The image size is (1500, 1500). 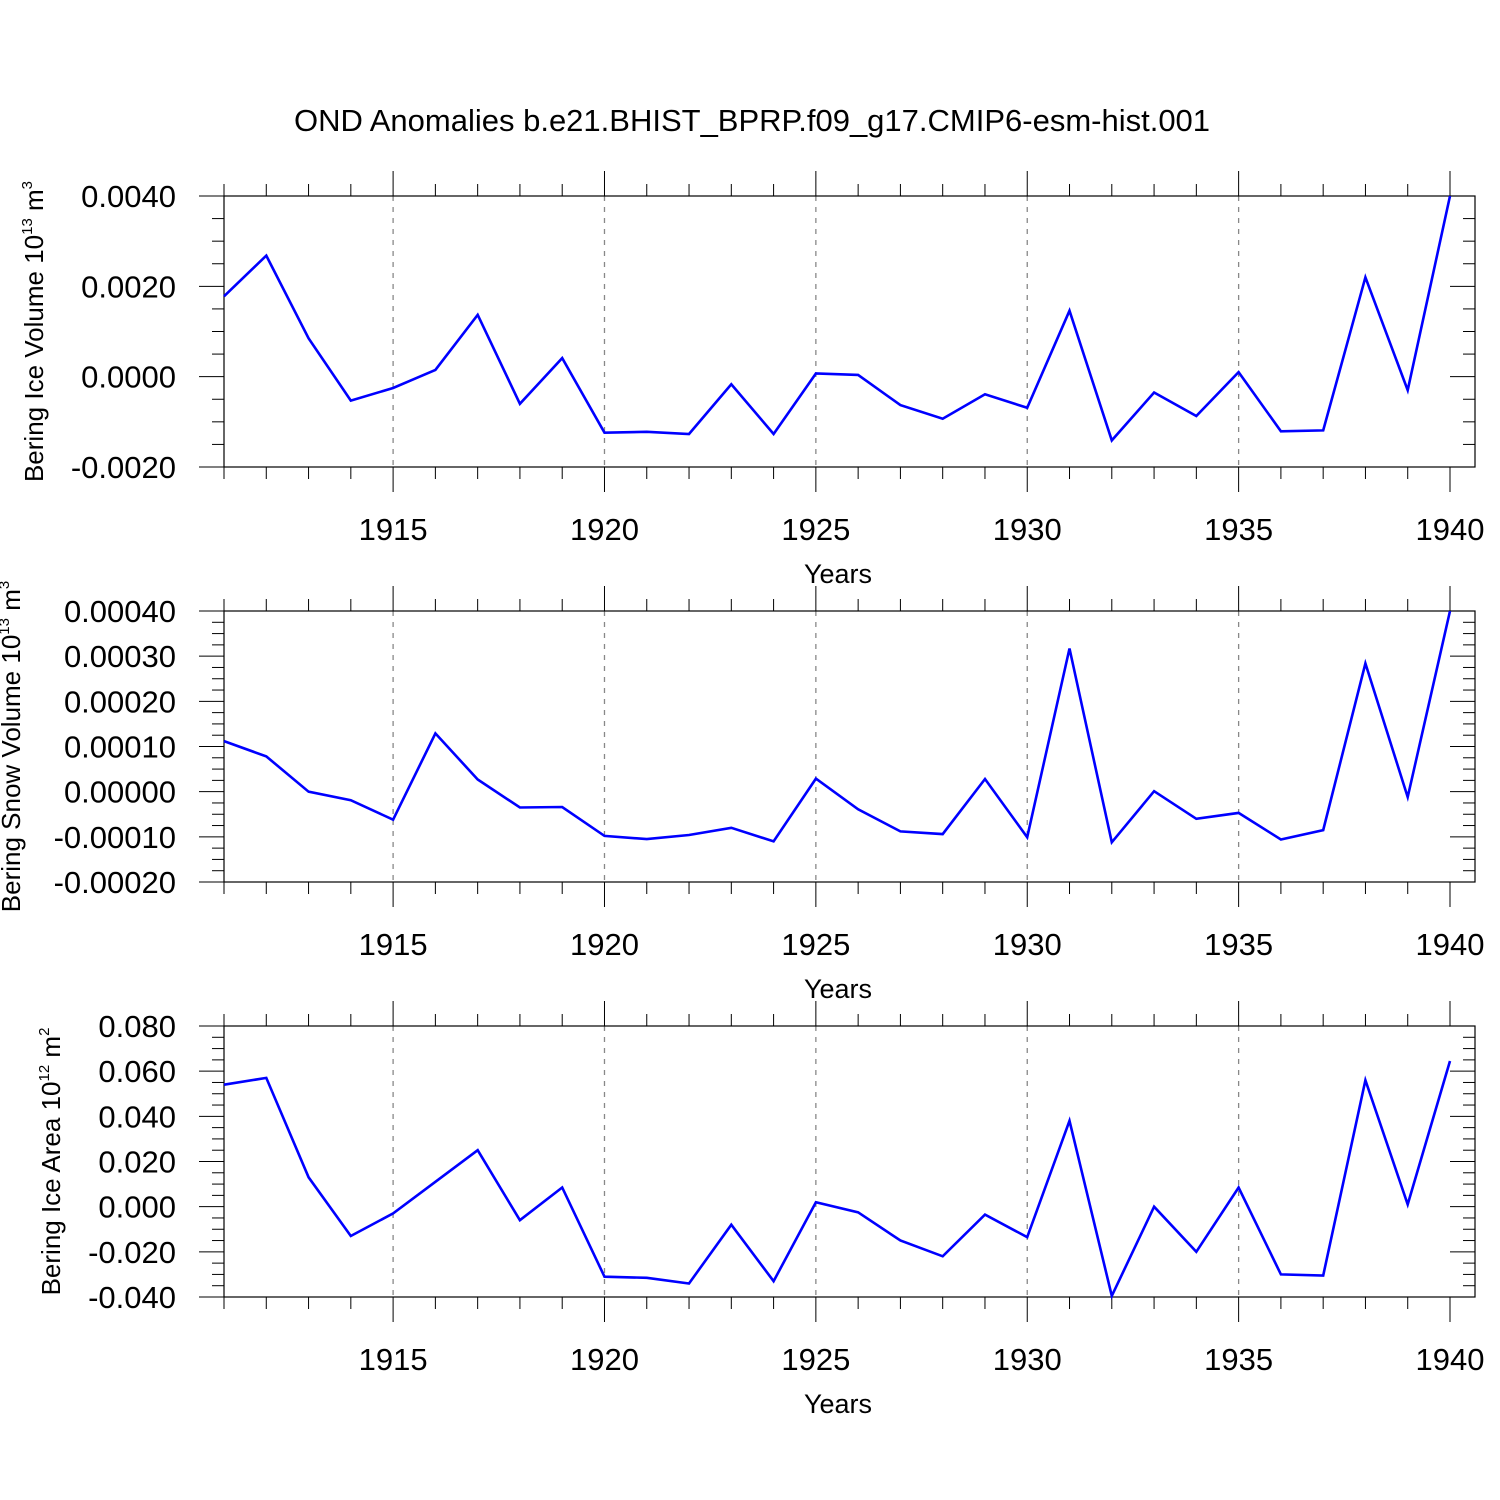 What do you see at coordinates (115, 837) in the screenshot?
I see `y-tick-label: -0.00010` at bounding box center [115, 837].